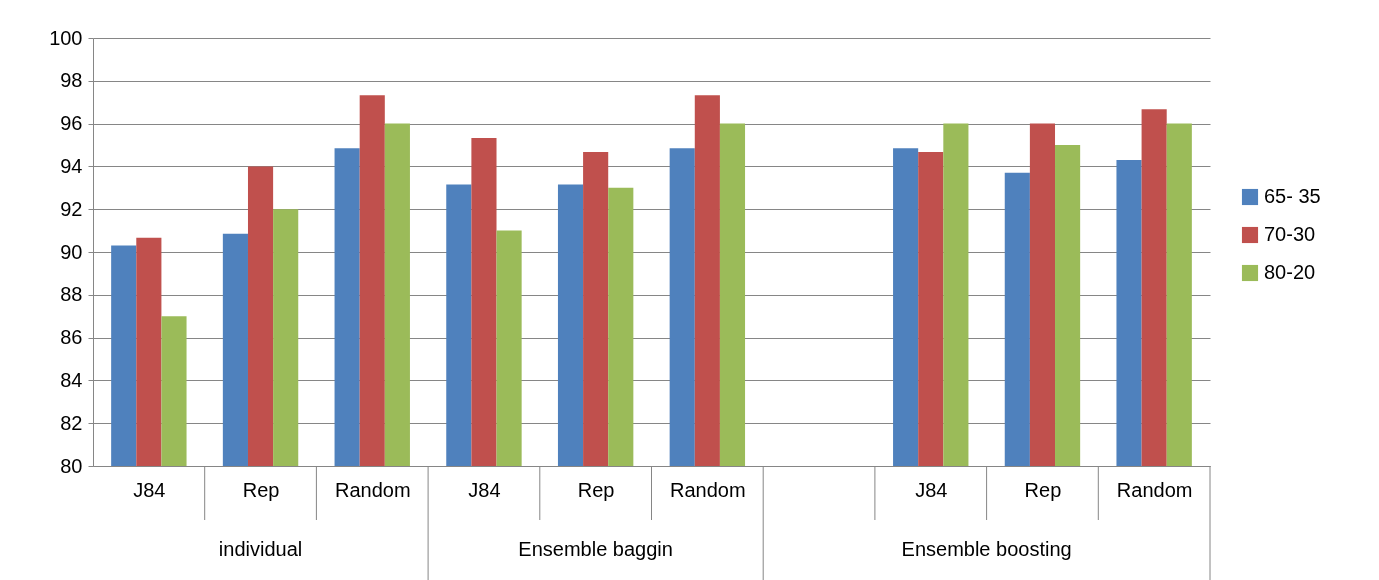 The width and height of the screenshot is (1379, 580). What do you see at coordinates (1290, 272) in the screenshot?
I see `legend-label: 80-20` at bounding box center [1290, 272].